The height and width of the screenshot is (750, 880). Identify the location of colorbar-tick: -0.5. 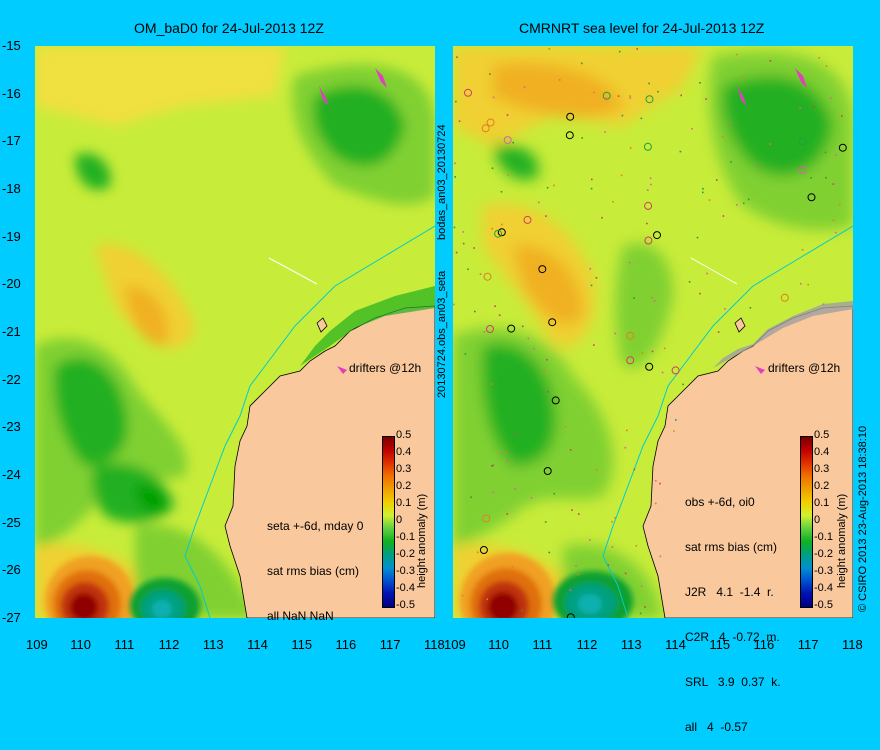
(405, 605).